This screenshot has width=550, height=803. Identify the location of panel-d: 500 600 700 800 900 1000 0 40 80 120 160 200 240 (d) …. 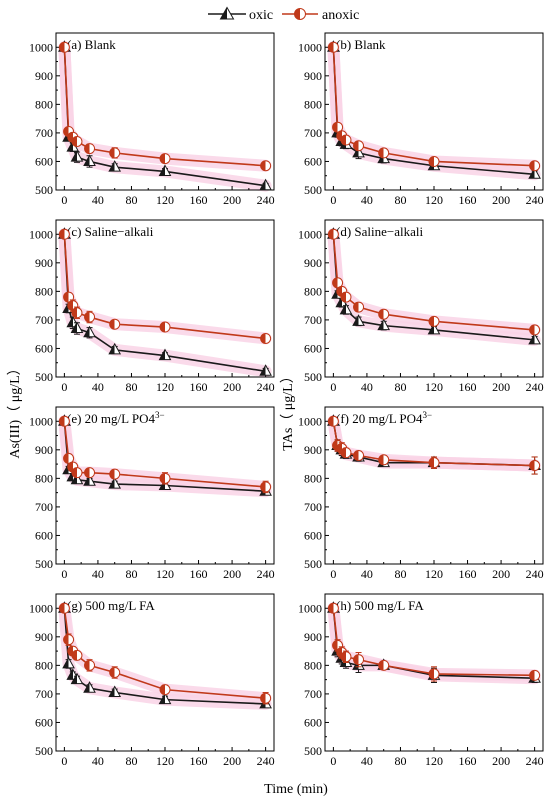
(421, 306).